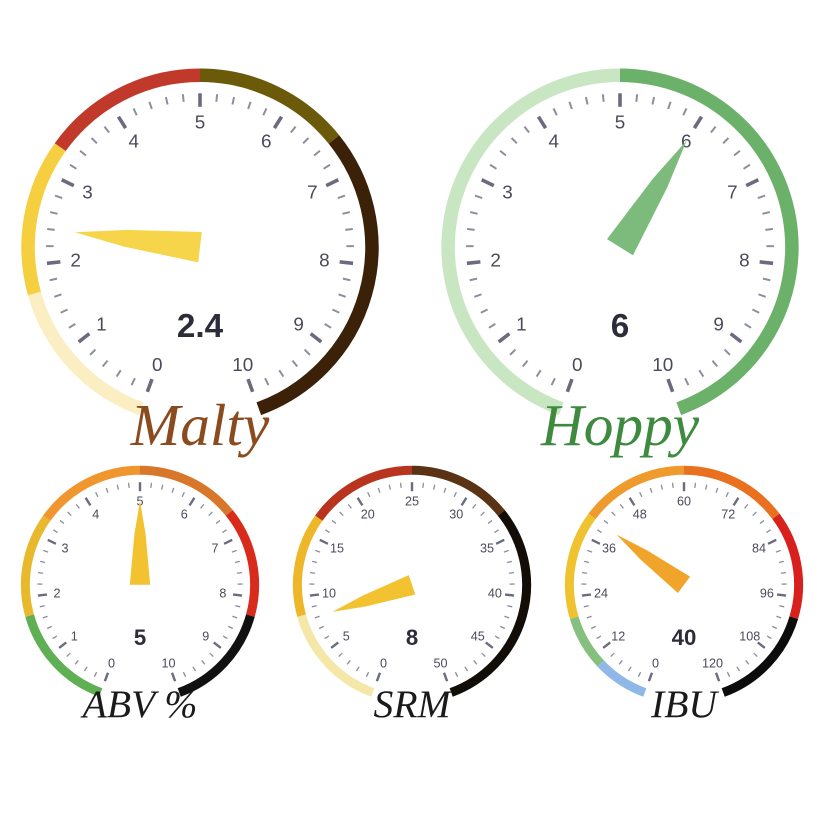 The height and width of the screenshot is (820, 820). What do you see at coordinates (640, 514) in the screenshot?
I see `gauge-tick-label: 48` at bounding box center [640, 514].